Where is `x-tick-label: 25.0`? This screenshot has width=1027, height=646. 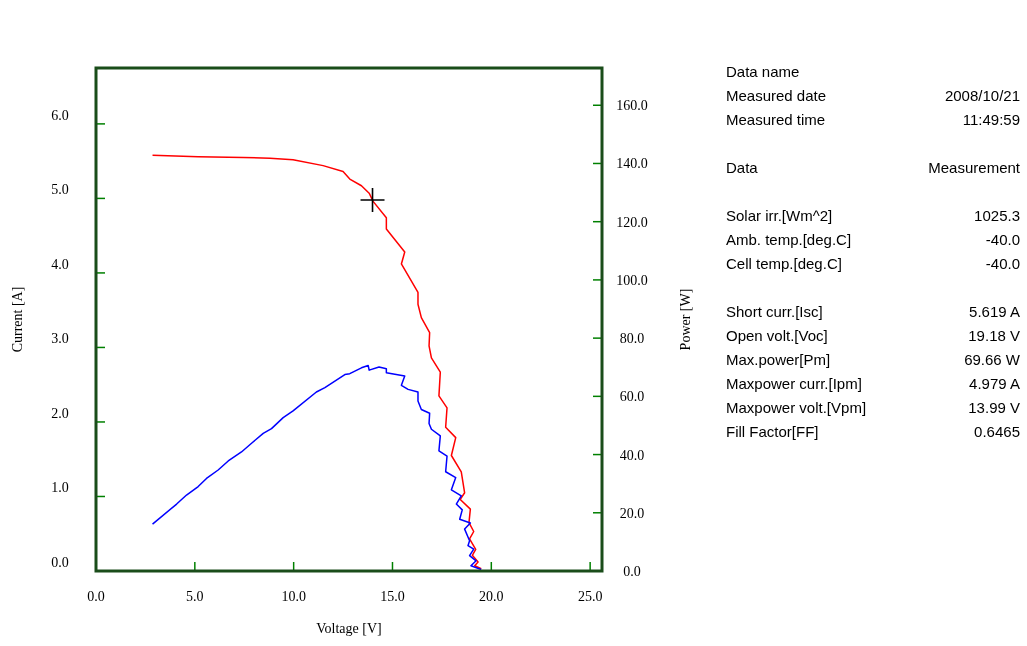
x-tick-label: 25.0 is located at coordinates (590, 596).